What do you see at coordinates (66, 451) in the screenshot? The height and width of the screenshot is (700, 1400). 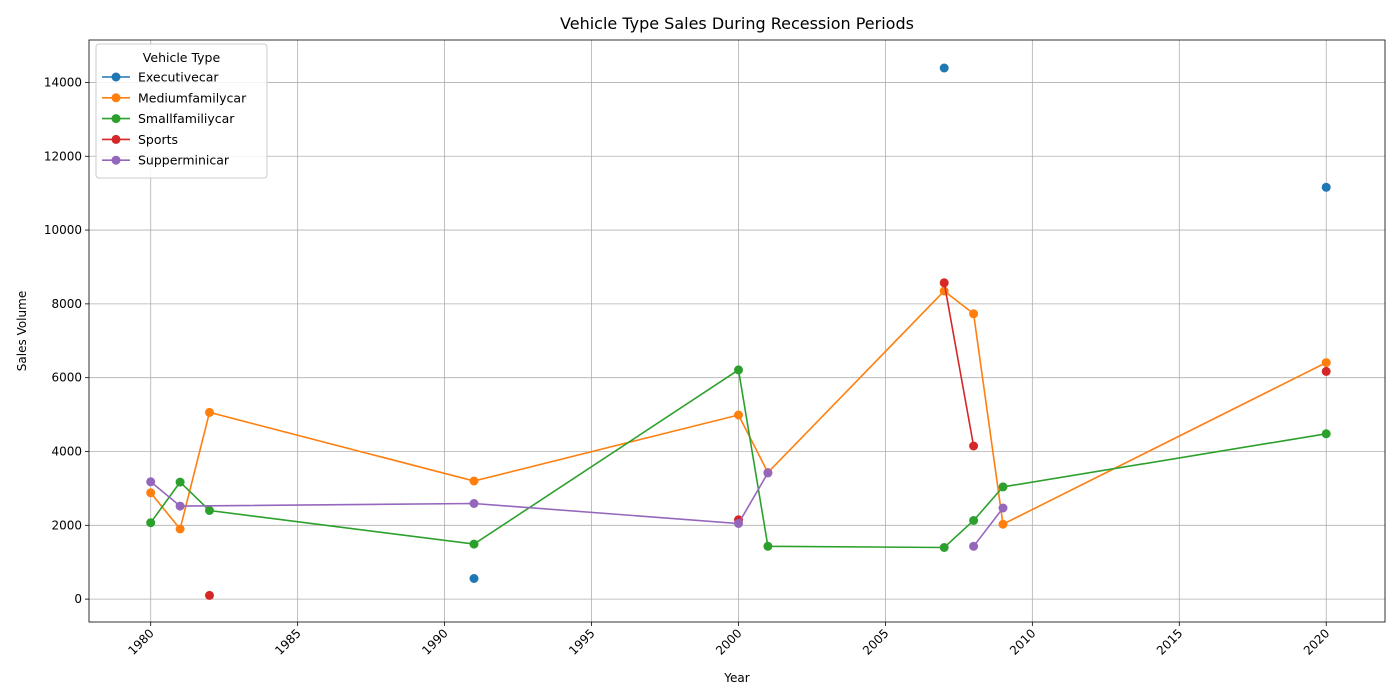 I see `y-tick-label: 4000` at bounding box center [66, 451].